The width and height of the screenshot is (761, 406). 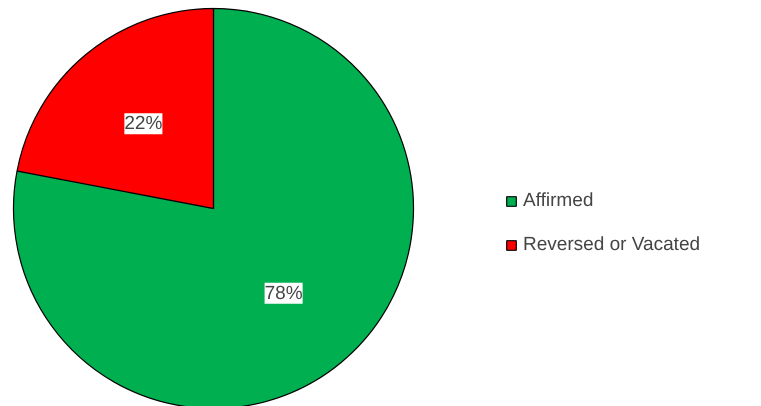 What do you see at coordinates (283, 293) in the screenshot?
I see `data-label: 78%` at bounding box center [283, 293].